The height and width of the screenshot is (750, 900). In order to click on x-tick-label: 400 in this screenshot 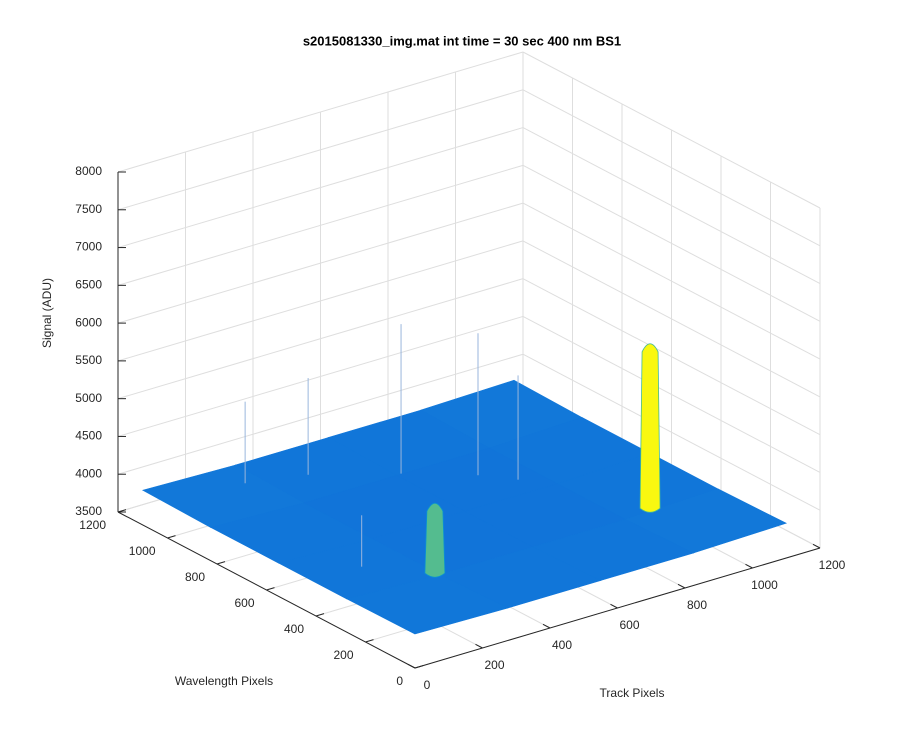, I will do `click(562, 645)`.